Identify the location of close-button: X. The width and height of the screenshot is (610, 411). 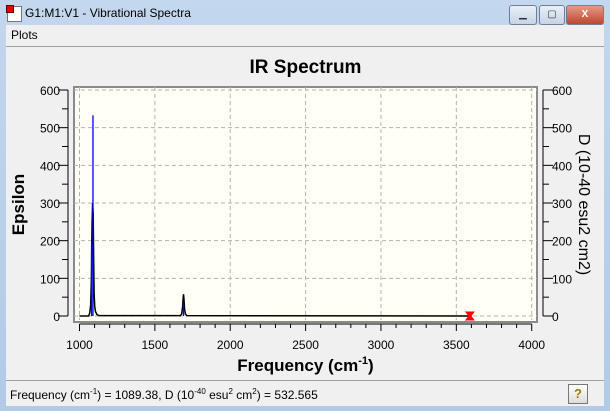
(585, 15).